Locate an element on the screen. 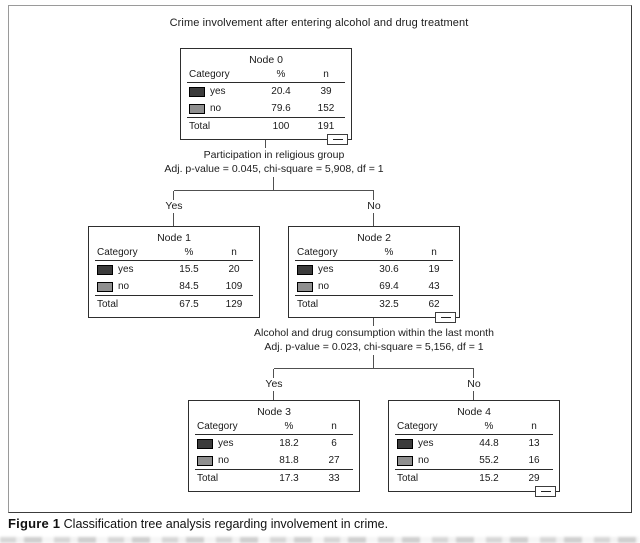 The image size is (640, 543). node-row-yes: yes 30.6 19 is located at coordinates (374, 269).